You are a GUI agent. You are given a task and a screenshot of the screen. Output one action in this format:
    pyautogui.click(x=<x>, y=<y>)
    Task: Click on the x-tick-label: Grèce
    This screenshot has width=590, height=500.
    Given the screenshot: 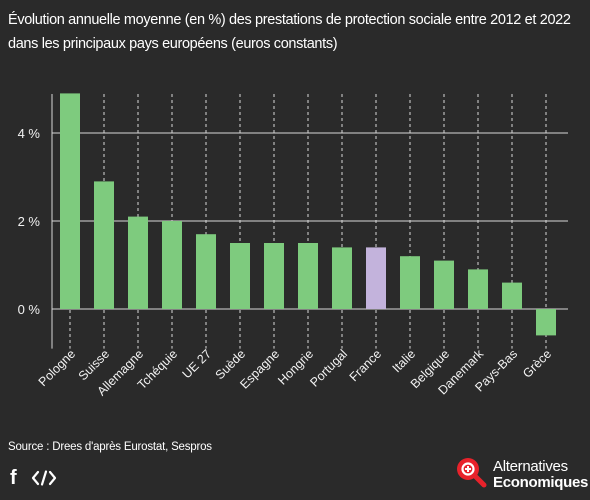 What is the action you would take?
    pyautogui.click(x=537, y=364)
    